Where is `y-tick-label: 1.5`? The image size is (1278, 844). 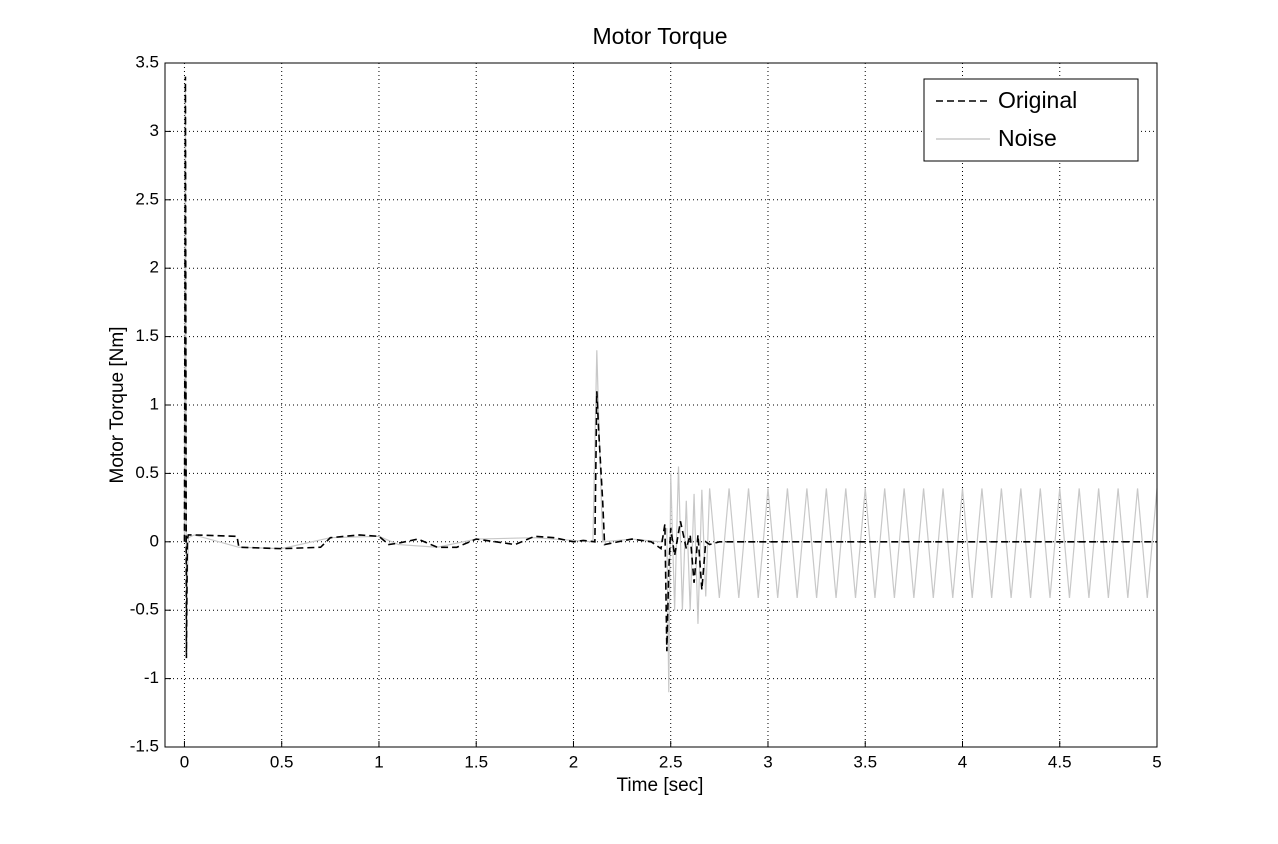 y-tick-label: 1.5 is located at coordinates (147, 335).